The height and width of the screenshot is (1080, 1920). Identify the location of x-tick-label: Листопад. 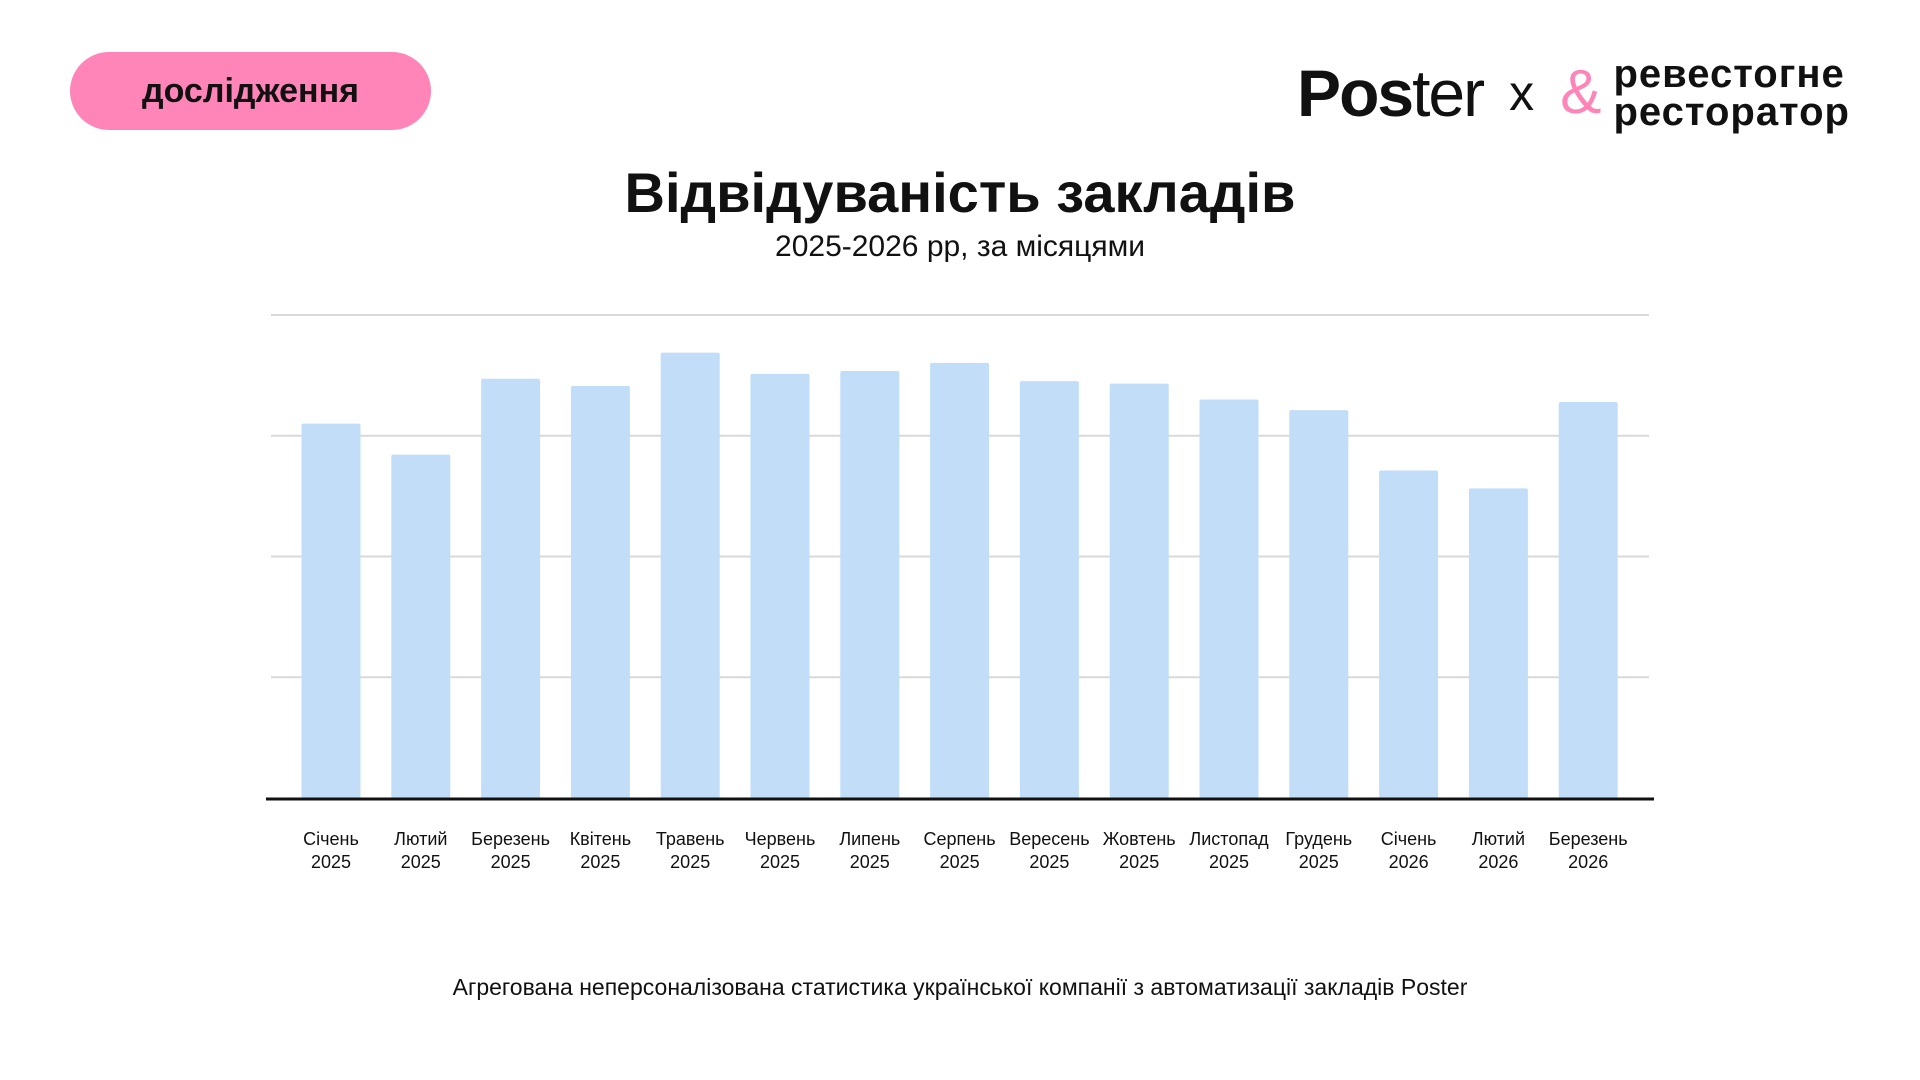
(1229, 839).